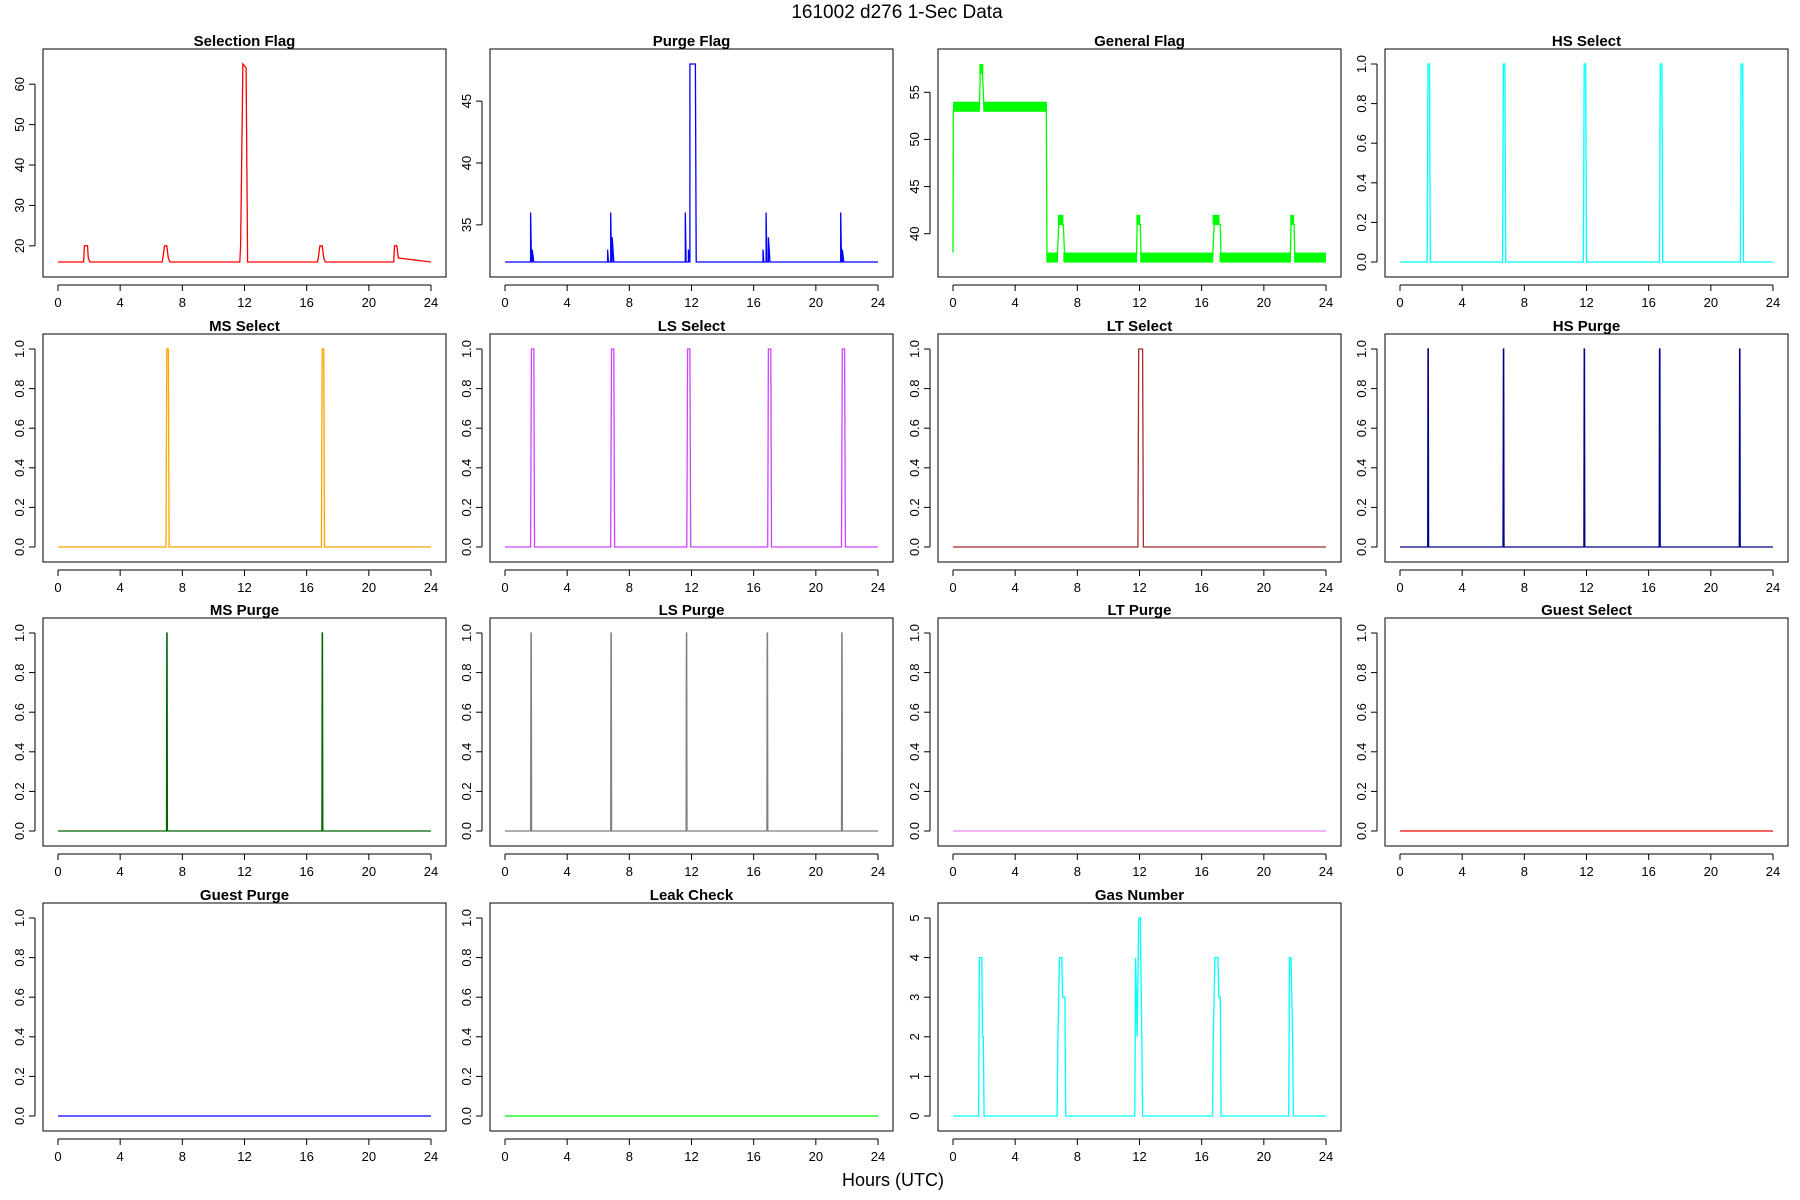 Image resolution: width=1800 pixels, height=1200 pixels. I want to click on panel-ls-select: LS Select 0 4 8 12 16 20 24 0.0 0.2 0.4 0.6 0.8 1.0, so click(676, 456).